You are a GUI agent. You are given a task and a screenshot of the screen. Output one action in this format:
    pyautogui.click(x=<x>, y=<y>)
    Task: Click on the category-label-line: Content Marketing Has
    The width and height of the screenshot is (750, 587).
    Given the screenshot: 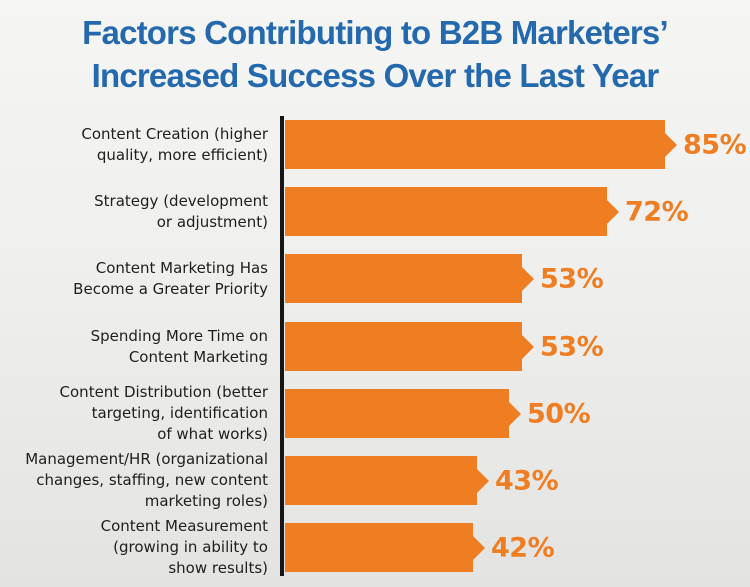 What is the action you would take?
    pyautogui.click(x=181, y=267)
    